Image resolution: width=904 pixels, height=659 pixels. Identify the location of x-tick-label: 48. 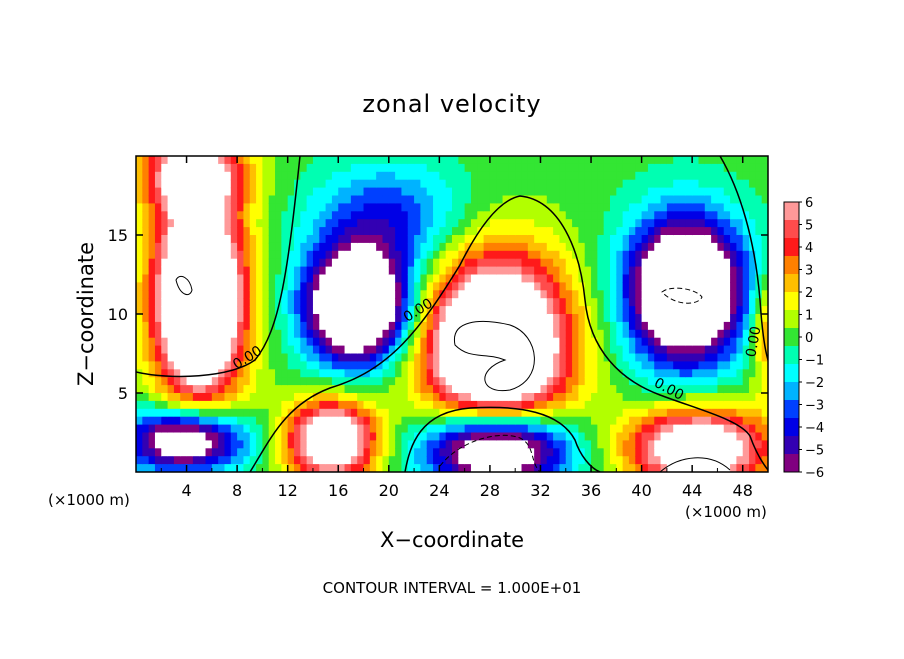
(743, 490).